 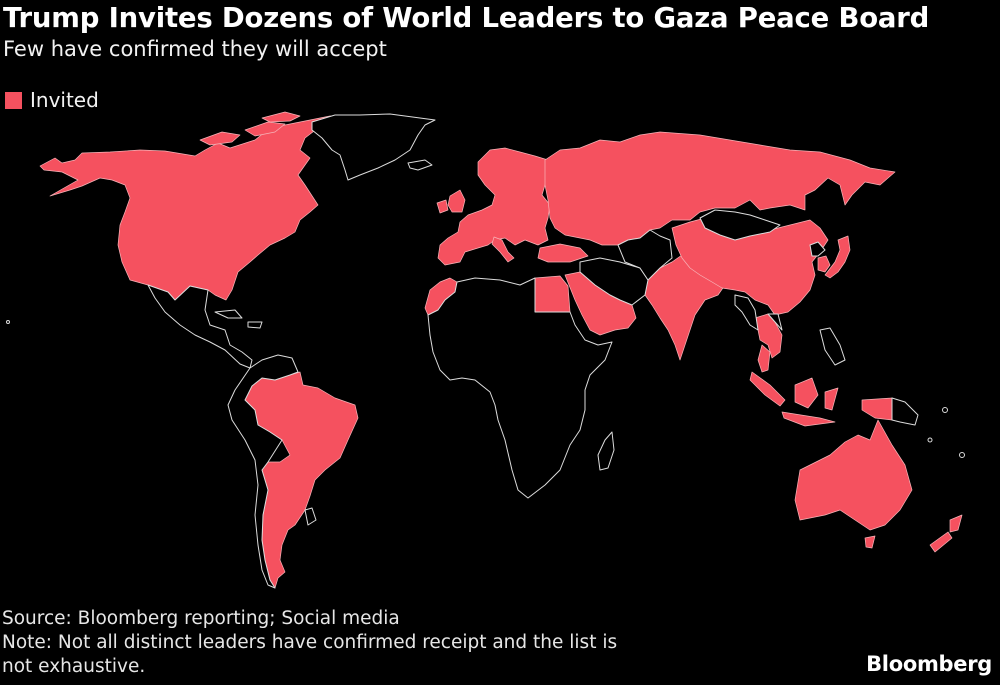 I want to click on bloomberg-logo: Bloomberg, so click(x=929, y=664).